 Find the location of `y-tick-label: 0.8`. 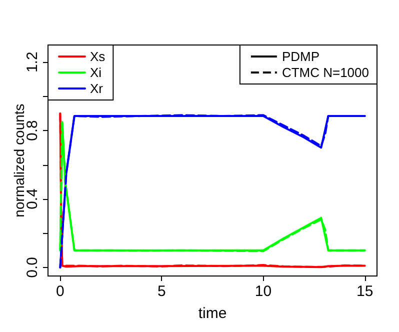

y-tick-label: 0.8 is located at coordinates (32, 130).